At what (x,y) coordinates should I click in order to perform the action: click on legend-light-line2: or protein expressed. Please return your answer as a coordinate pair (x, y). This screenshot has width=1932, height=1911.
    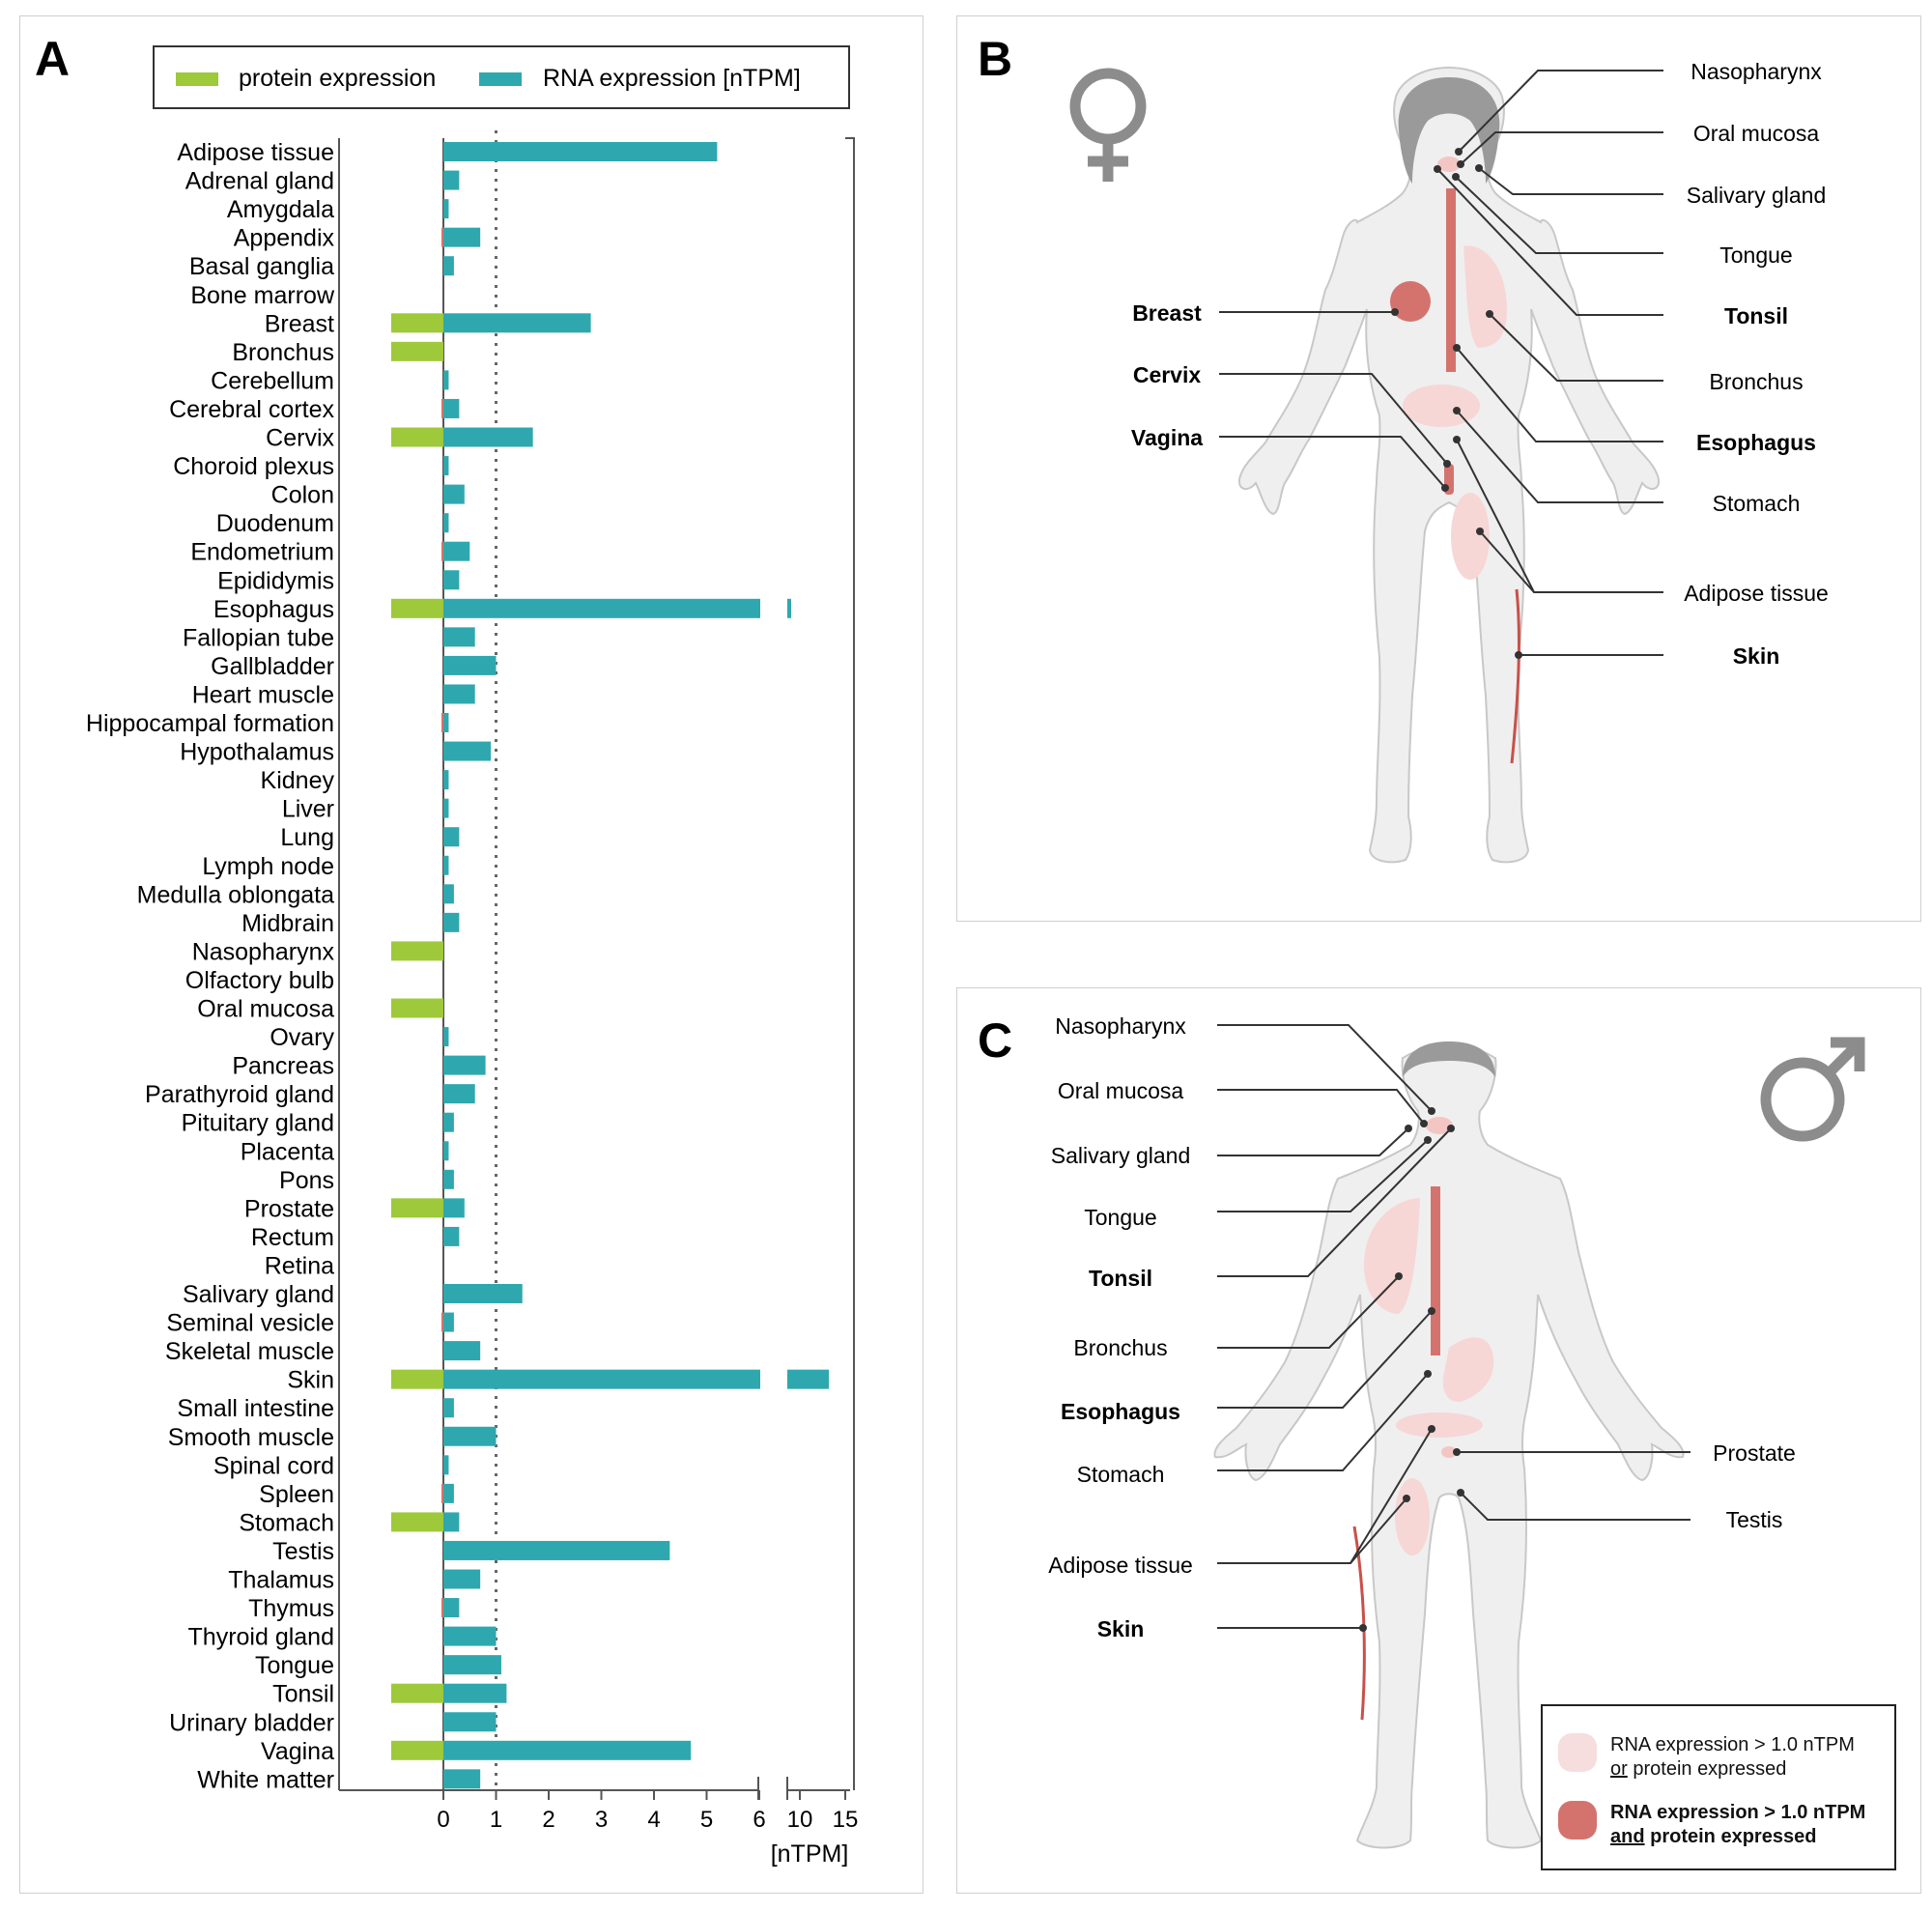
    Looking at the image, I should click on (1732, 1769).